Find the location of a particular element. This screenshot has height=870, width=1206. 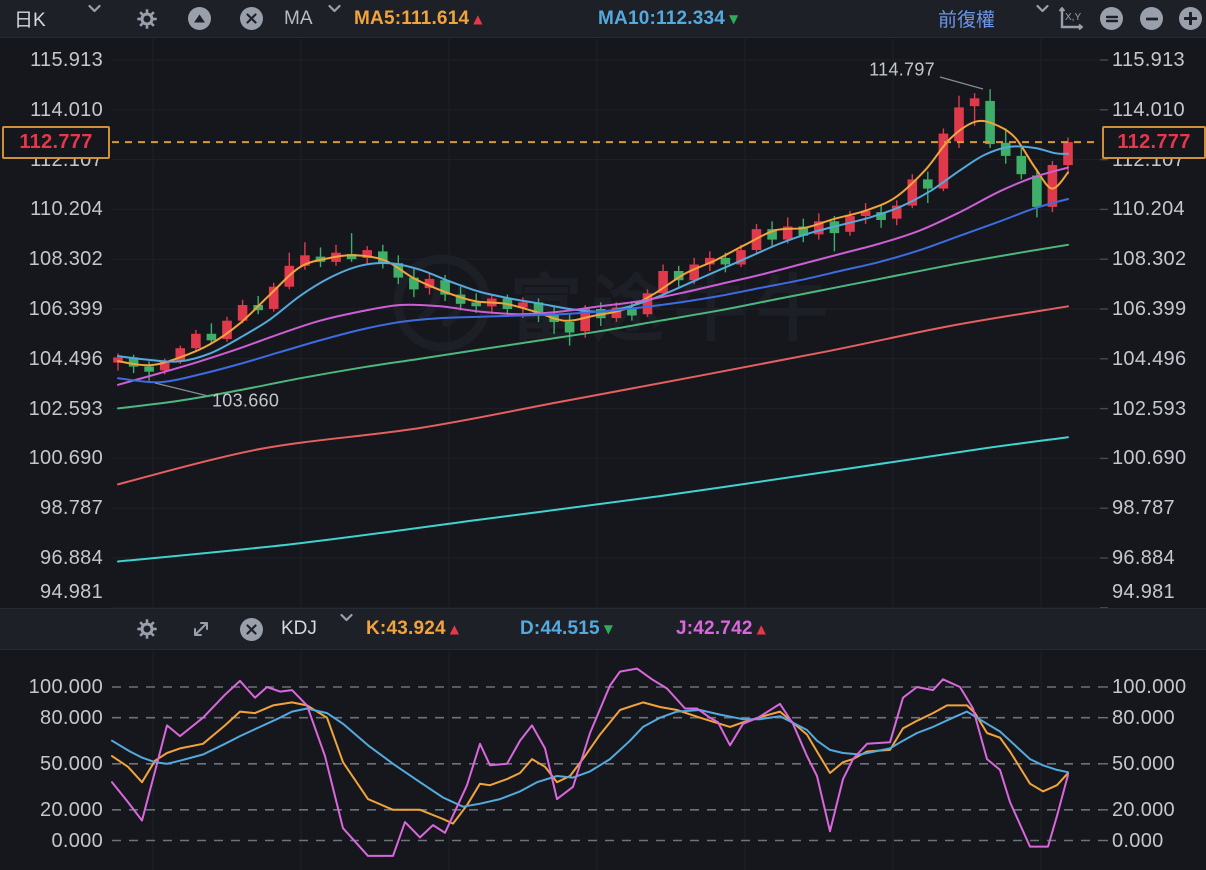

kdj-toolbar: KDJ K:43.924 ▲ D:44.515 ▼ J:42.742 ▲ is located at coordinates (603, 629).